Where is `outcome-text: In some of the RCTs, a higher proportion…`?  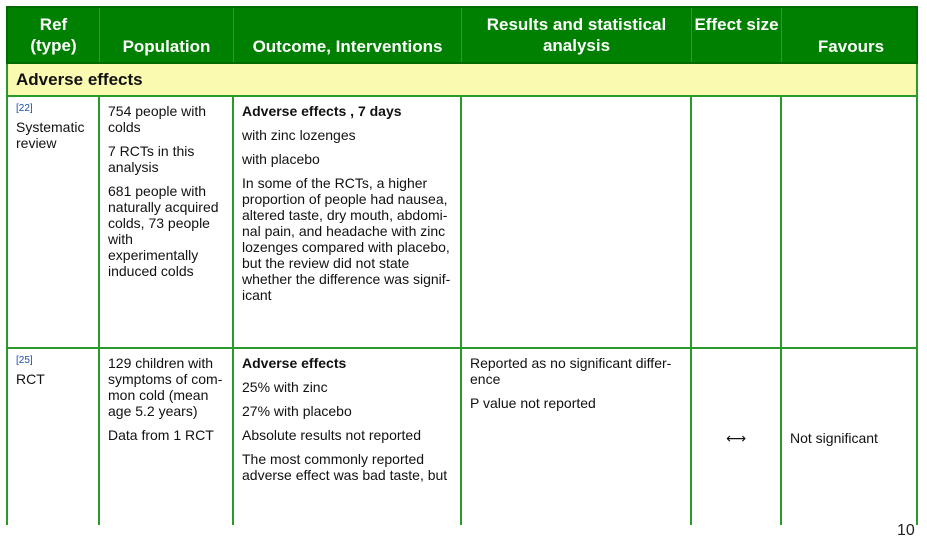 outcome-text: In some of the RCTs, a higher proportion… is located at coordinates (346, 239).